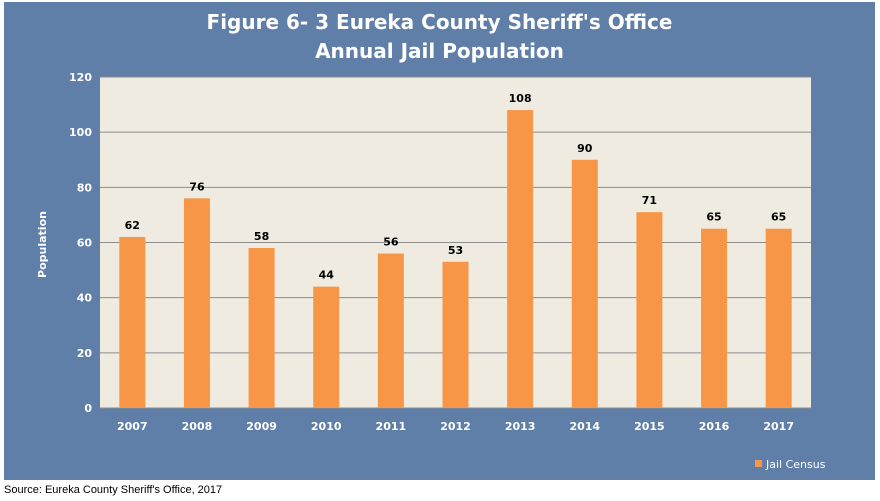 This screenshot has width=880, height=501. What do you see at coordinates (439, 51) in the screenshot?
I see `chart-title-line-2: Annual Jail Population` at bounding box center [439, 51].